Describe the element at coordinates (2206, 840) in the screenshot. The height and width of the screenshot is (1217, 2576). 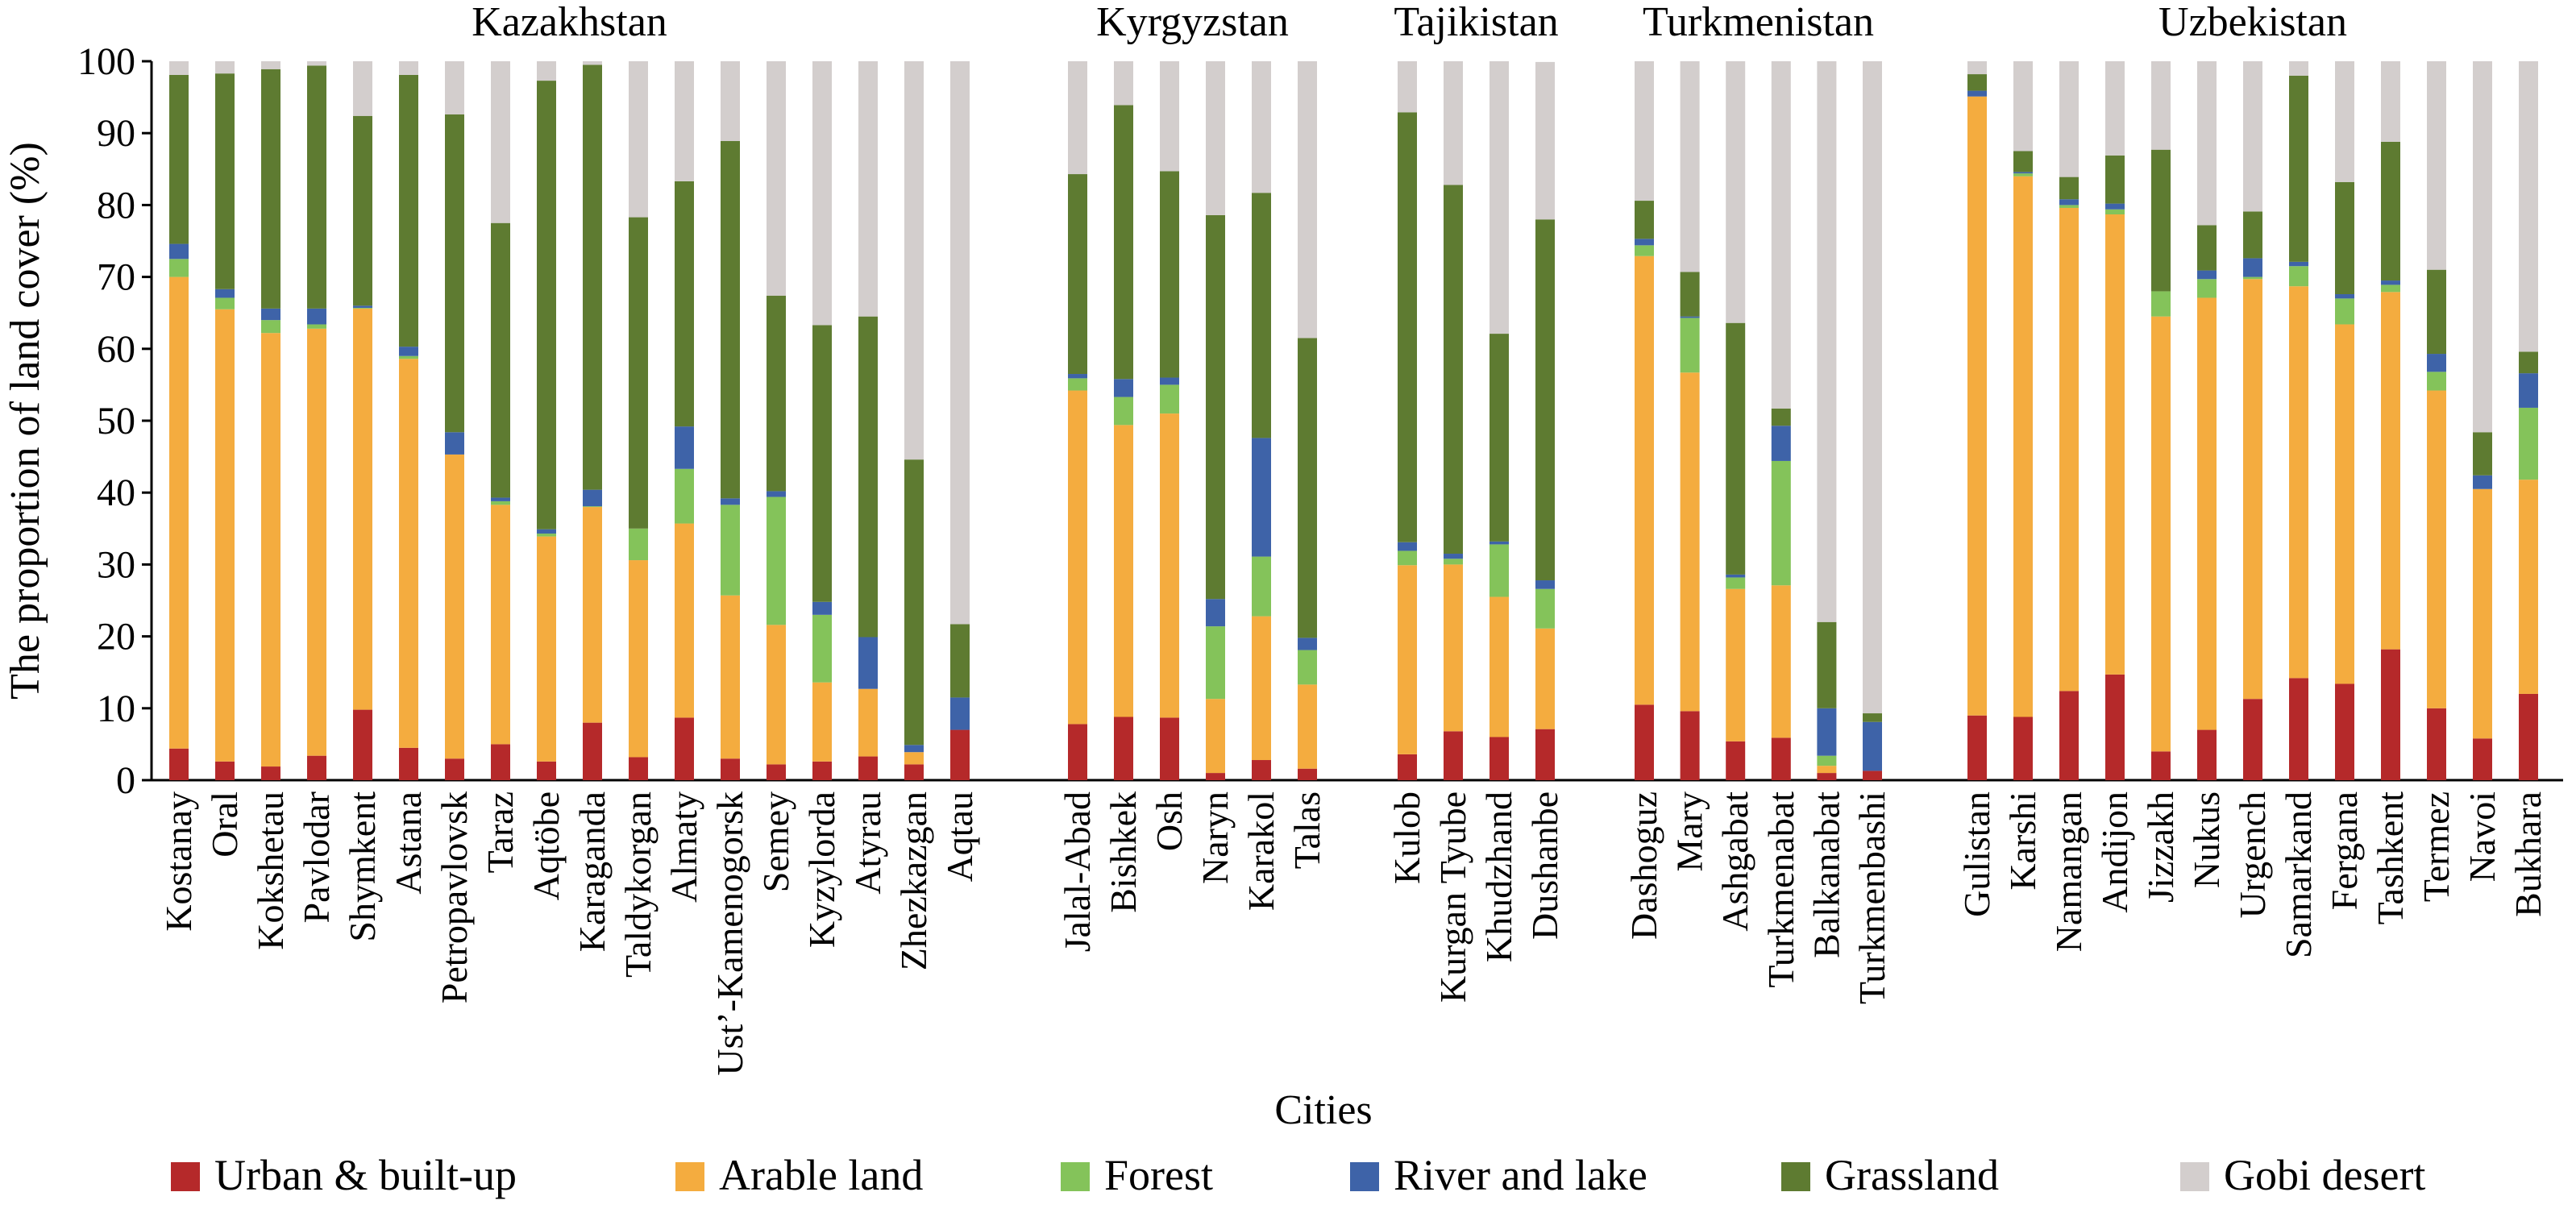
I see `category-label: Nukus` at that location.